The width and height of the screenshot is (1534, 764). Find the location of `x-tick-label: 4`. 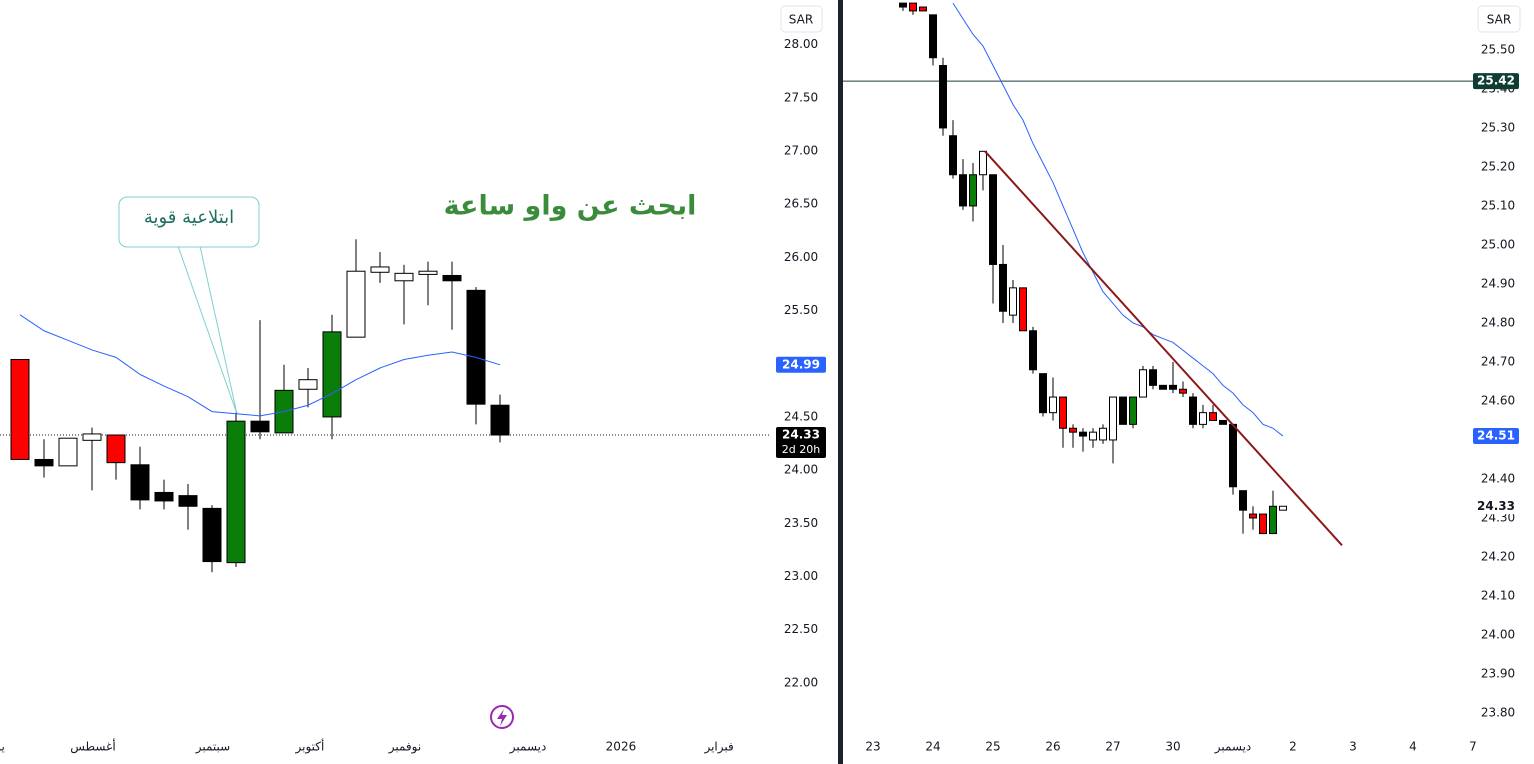

x-tick-label: 4 is located at coordinates (1413, 747).